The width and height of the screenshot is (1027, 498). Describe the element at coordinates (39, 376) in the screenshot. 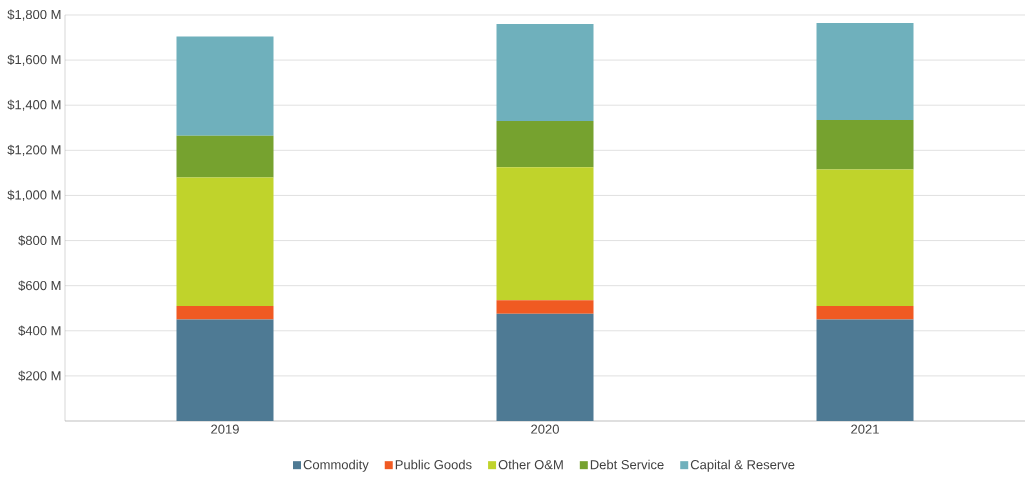

I see `y-tick-label: $200 M` at that location.